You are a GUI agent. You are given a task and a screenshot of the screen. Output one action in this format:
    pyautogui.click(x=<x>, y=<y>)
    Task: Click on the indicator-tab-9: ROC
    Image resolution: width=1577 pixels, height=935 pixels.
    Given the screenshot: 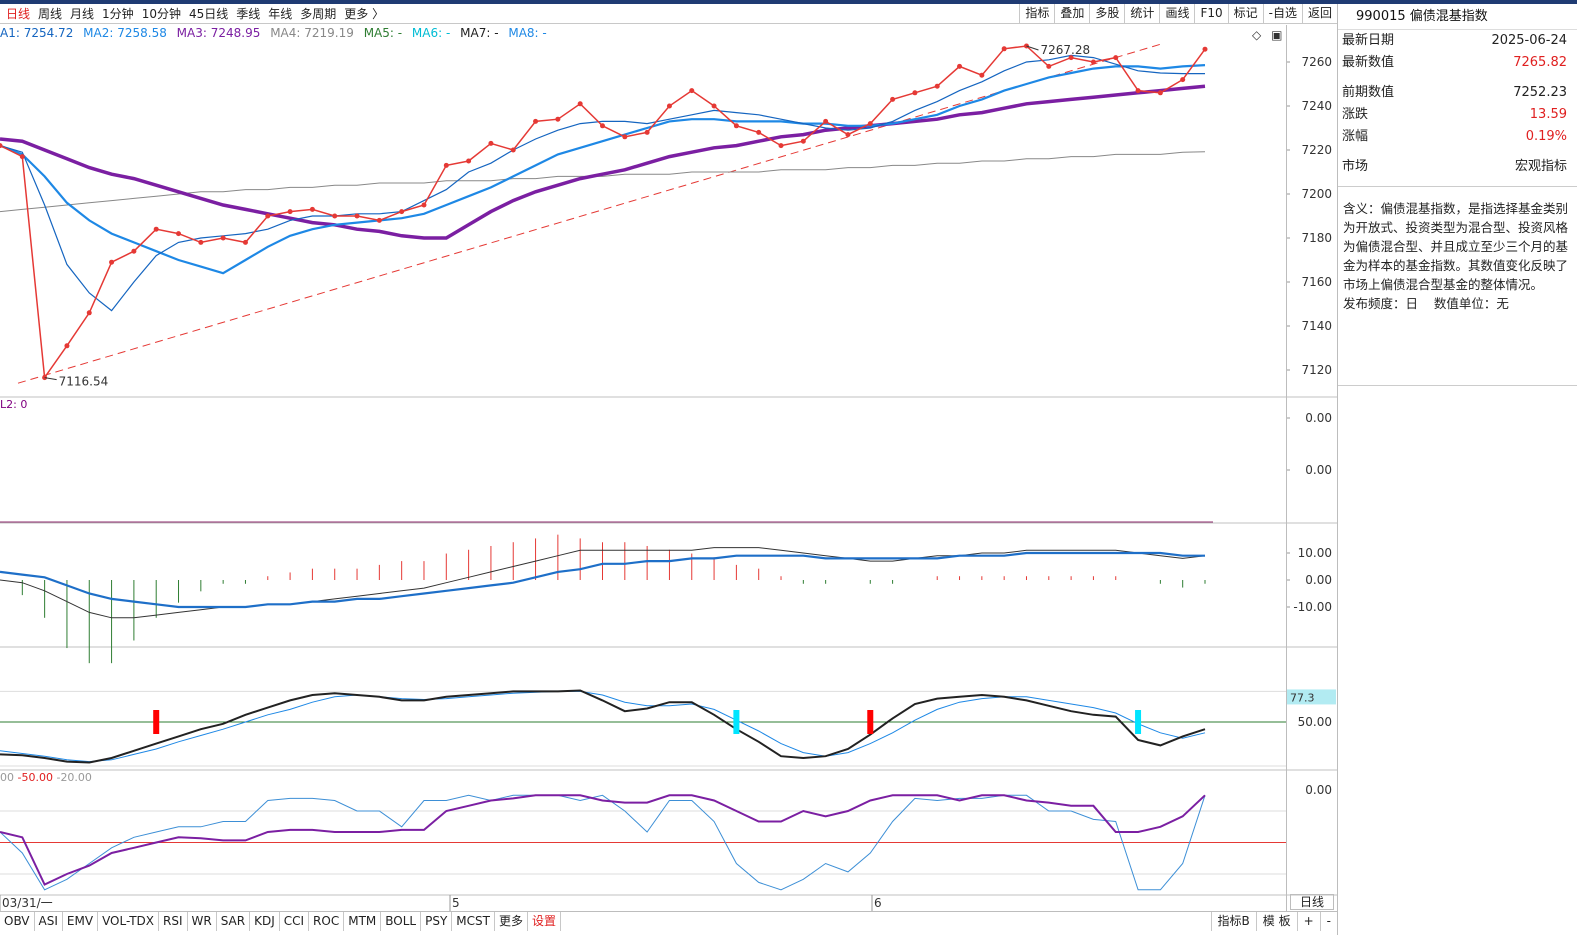 What is the action you would take?
    pyautogui.click(x=327, y=921)
    